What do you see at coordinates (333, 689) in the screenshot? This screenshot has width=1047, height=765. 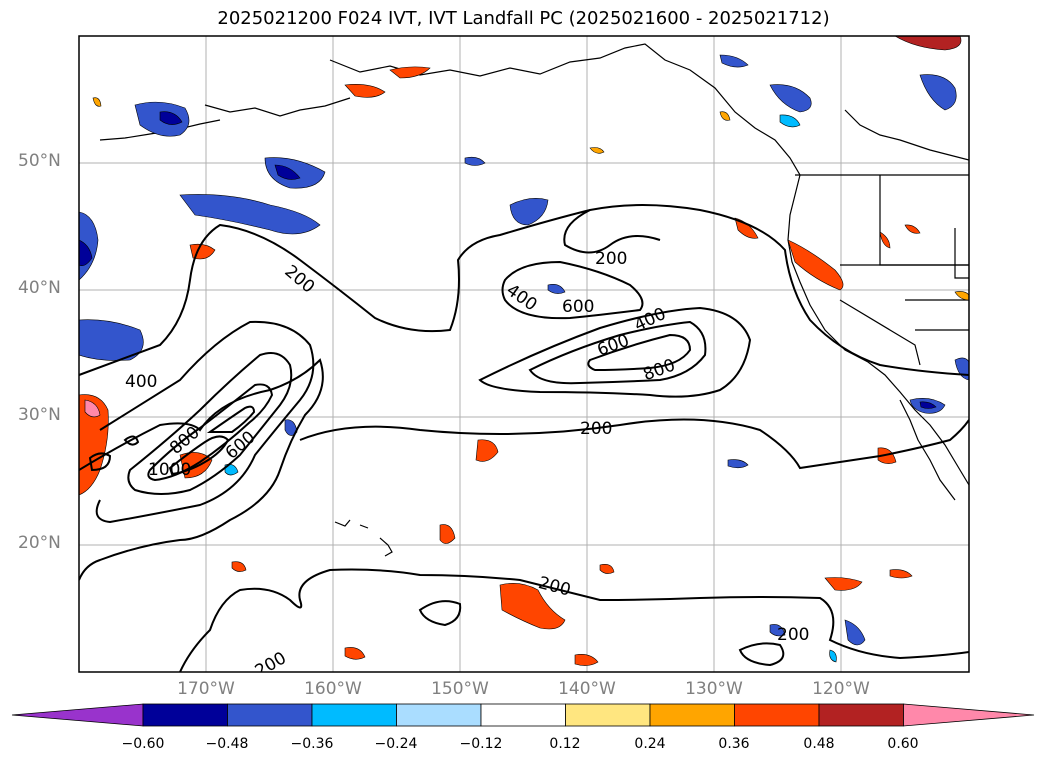 I see `lon-label-160w: 160°W` at bounding box center [333, 689].